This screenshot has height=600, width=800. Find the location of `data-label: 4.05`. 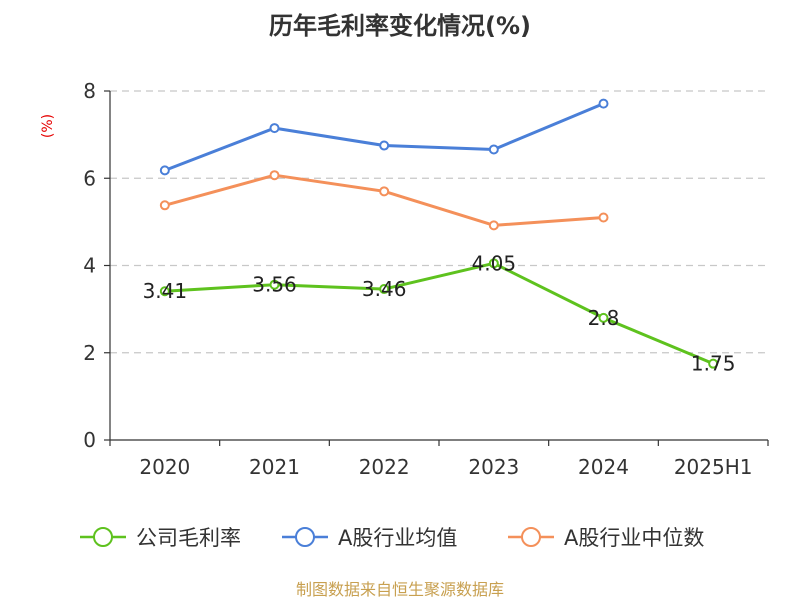

data-label: 4.05 is located at coordinates (494, 263).